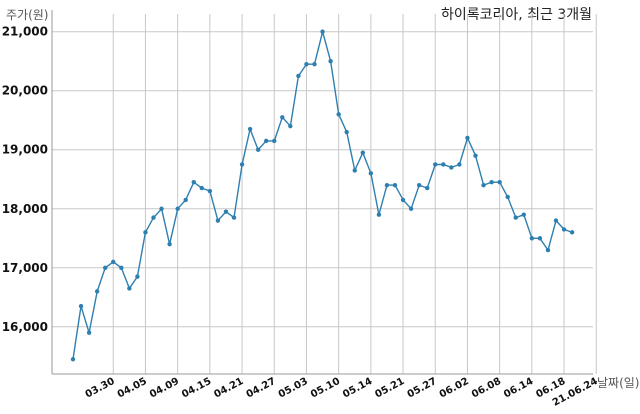 The width and height of the screenshot is (640, 414). What do you see at coordinates (27, 15) in the screenshot?
I see `y-axis-label: 주가(원)` at bounding box center [27, 15].